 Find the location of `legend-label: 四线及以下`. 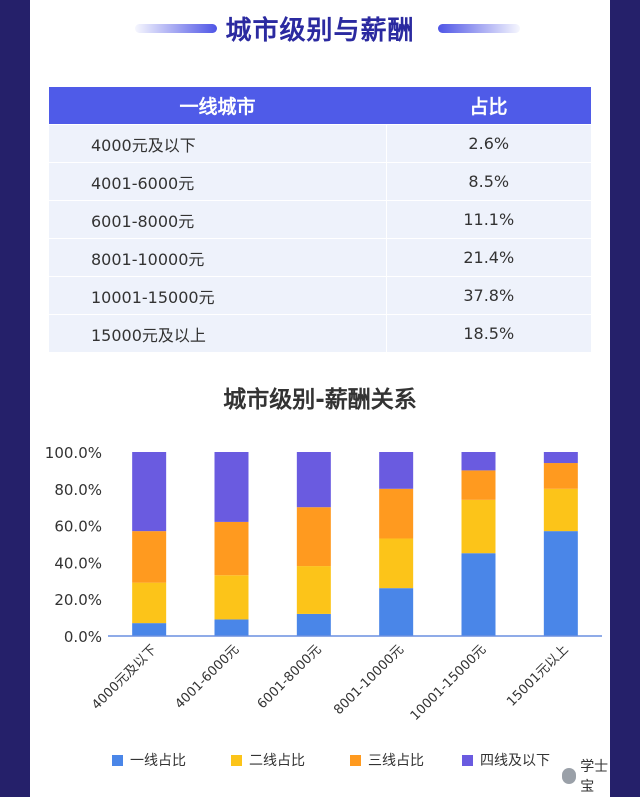

legend-label: 四线及以下 is located at coordinates (515, 761).